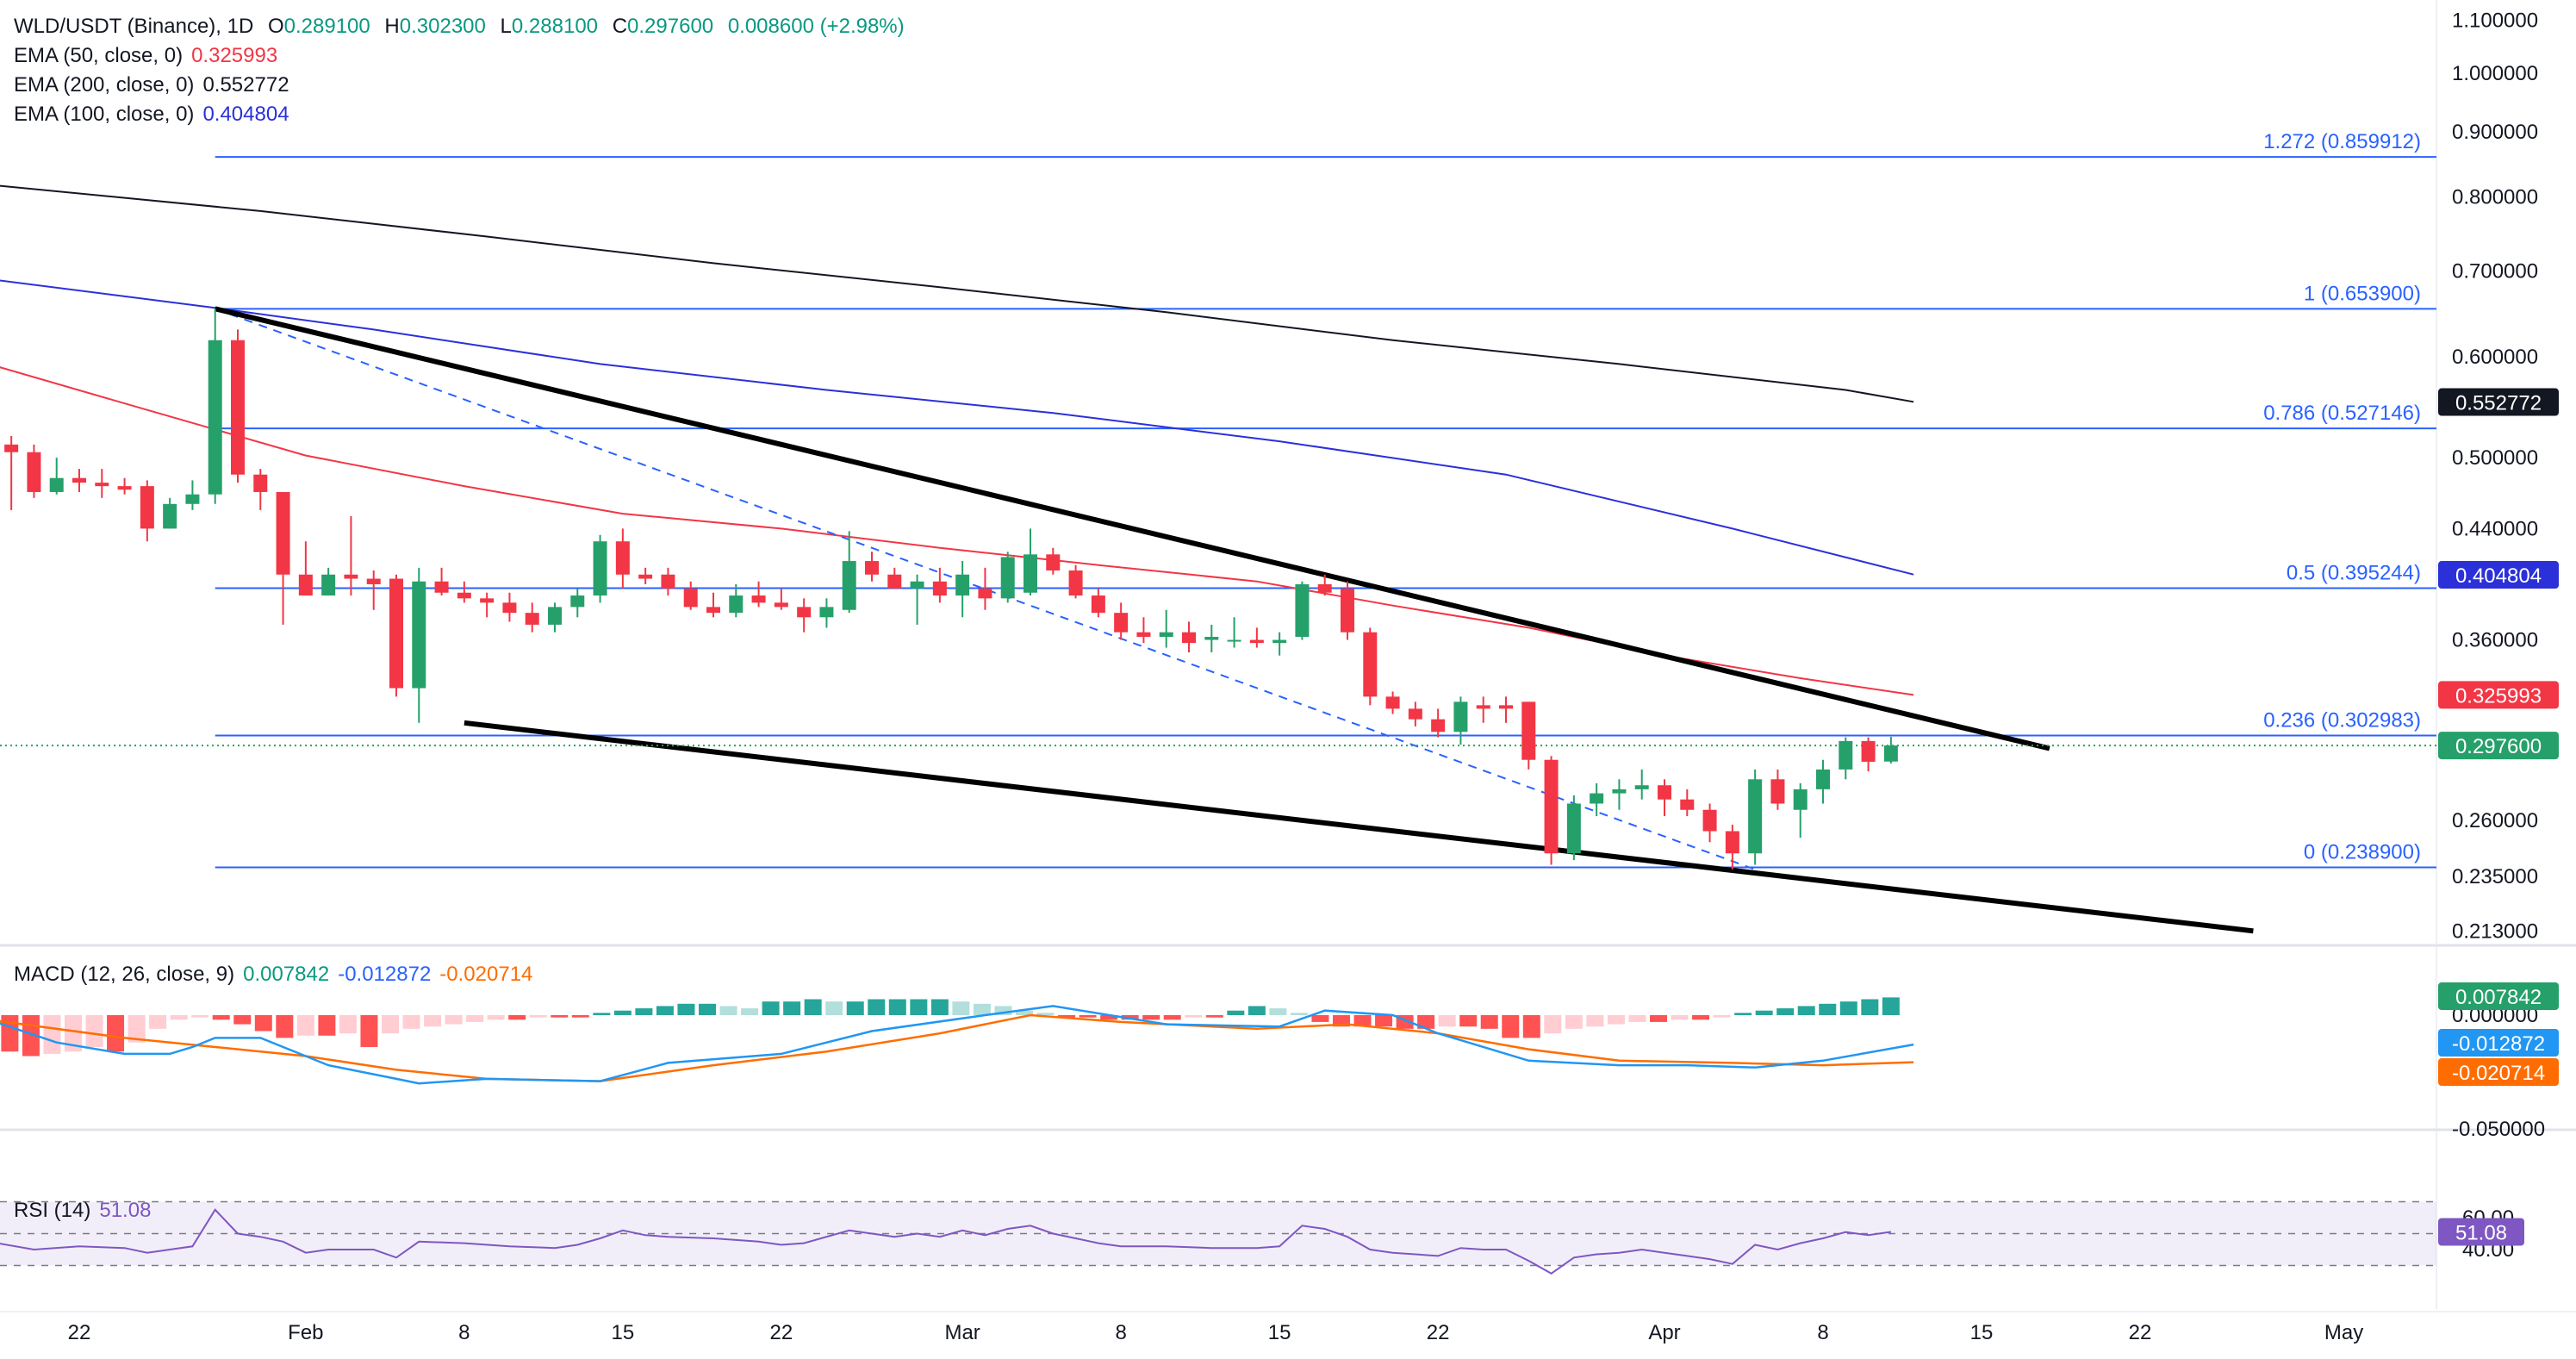 This screenshot has width=2576, height=1359. Describe the element at coordinates (2499, 1072) in the screenshot. I see `macd-signal-badge` at that location.